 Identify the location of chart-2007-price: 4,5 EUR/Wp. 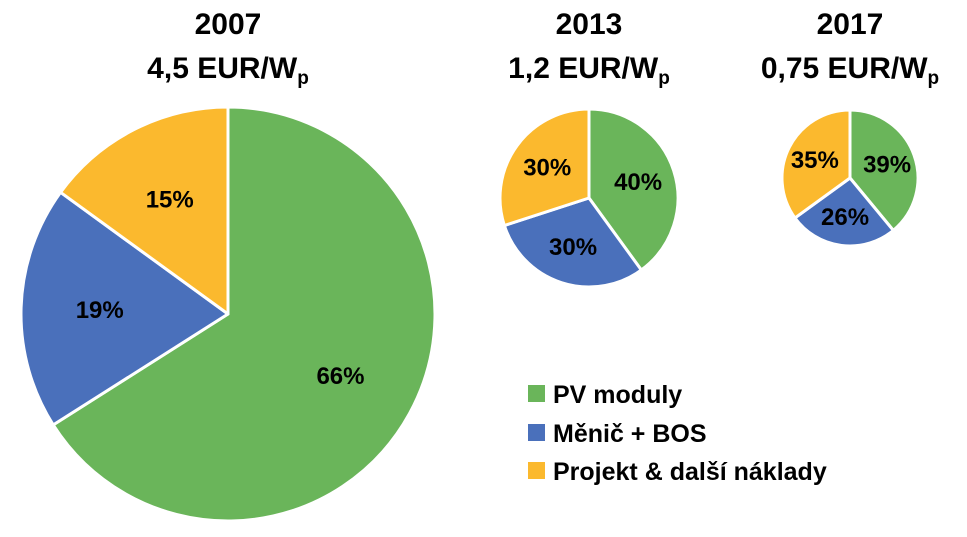
(228, 70).